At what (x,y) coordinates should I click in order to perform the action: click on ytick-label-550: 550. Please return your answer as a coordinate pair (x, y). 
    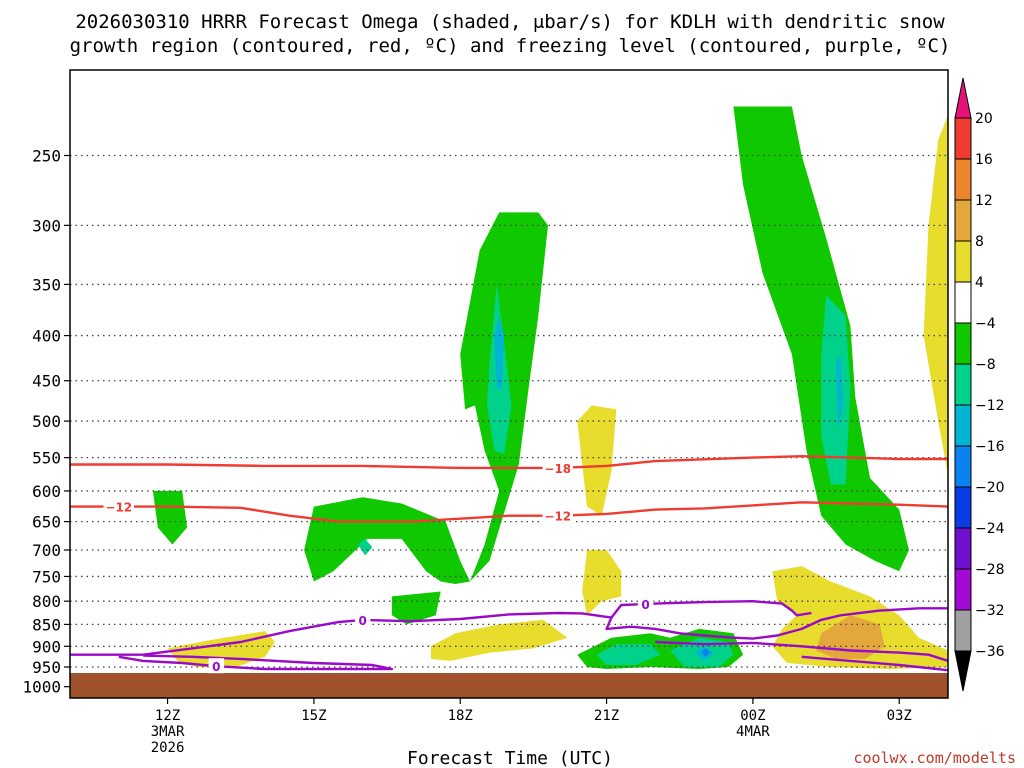
    Looking at the image, I should click on (46, 458).